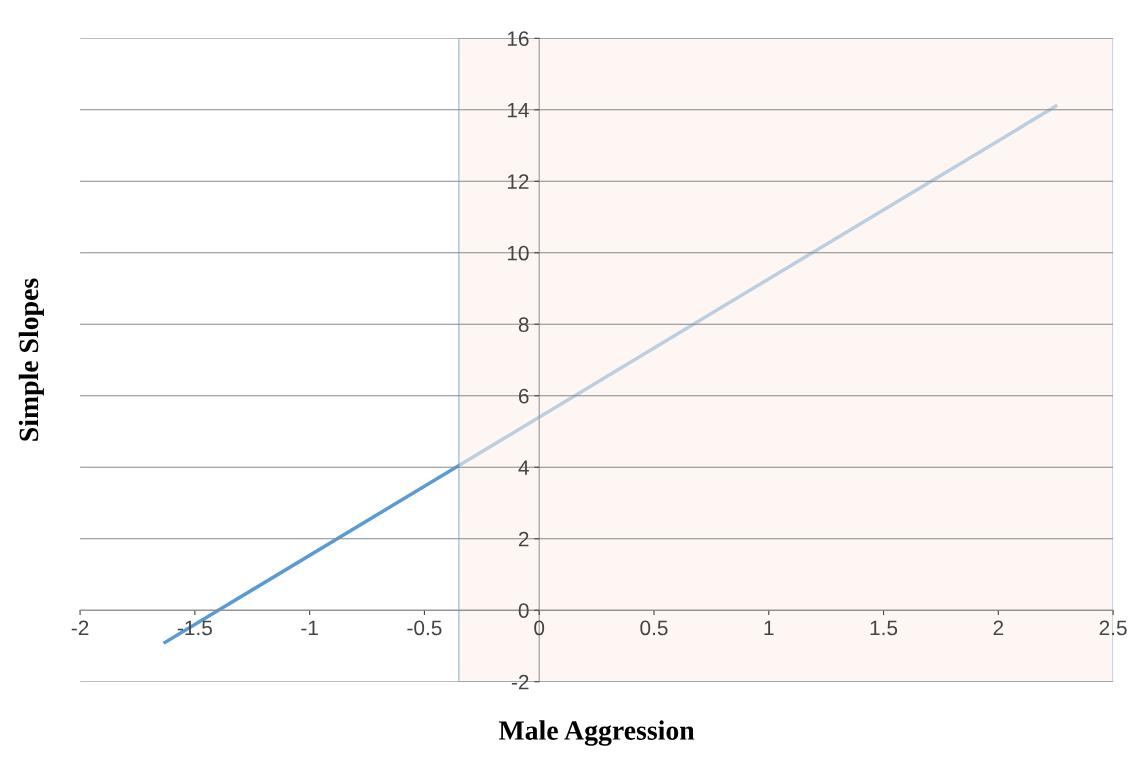  What do you see at coordinates (1113, 628) in the screenshot?
I see `x-tick-label: 2.5` at bounding box center [1113, 628].